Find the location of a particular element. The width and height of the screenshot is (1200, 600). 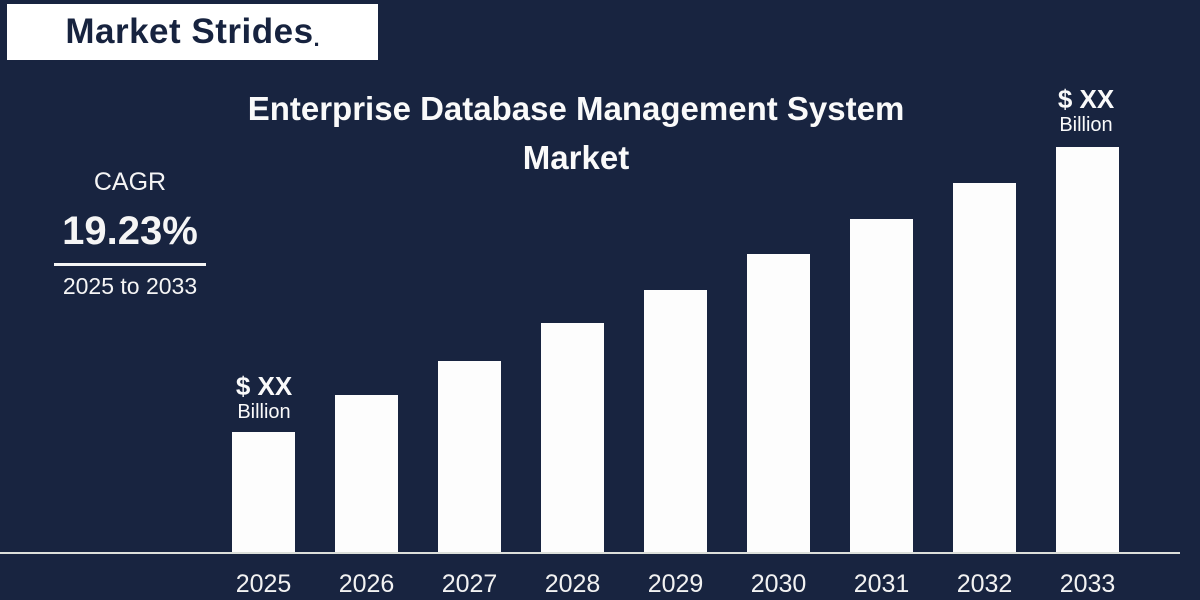

x-axis-line is located at coordinates (590, 553).